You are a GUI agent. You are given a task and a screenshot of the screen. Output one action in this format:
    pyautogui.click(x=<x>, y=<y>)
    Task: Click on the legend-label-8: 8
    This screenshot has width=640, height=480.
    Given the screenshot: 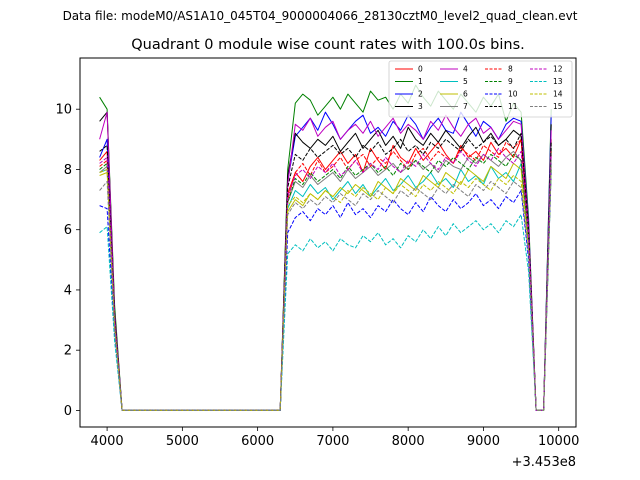 What is the action you would take?
    pyautogui.click(x=510, y=69)
    